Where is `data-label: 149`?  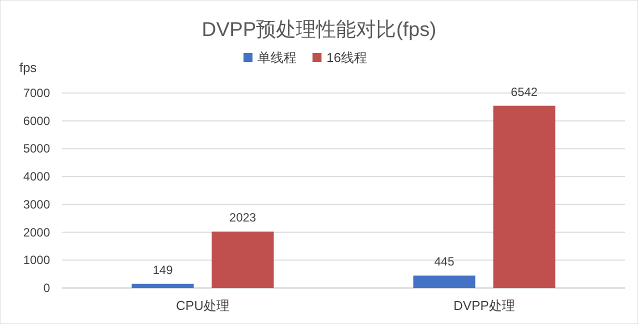
data-label: 149 is located at coordinates (163, 269).